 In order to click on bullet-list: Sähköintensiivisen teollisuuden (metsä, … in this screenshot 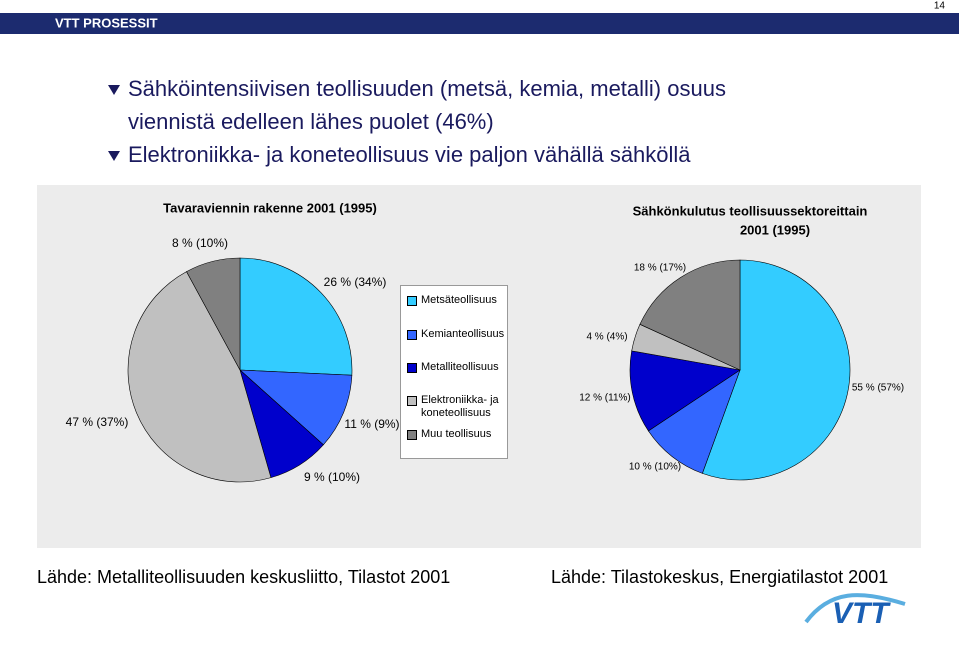, I will do `click(468, 121)`.